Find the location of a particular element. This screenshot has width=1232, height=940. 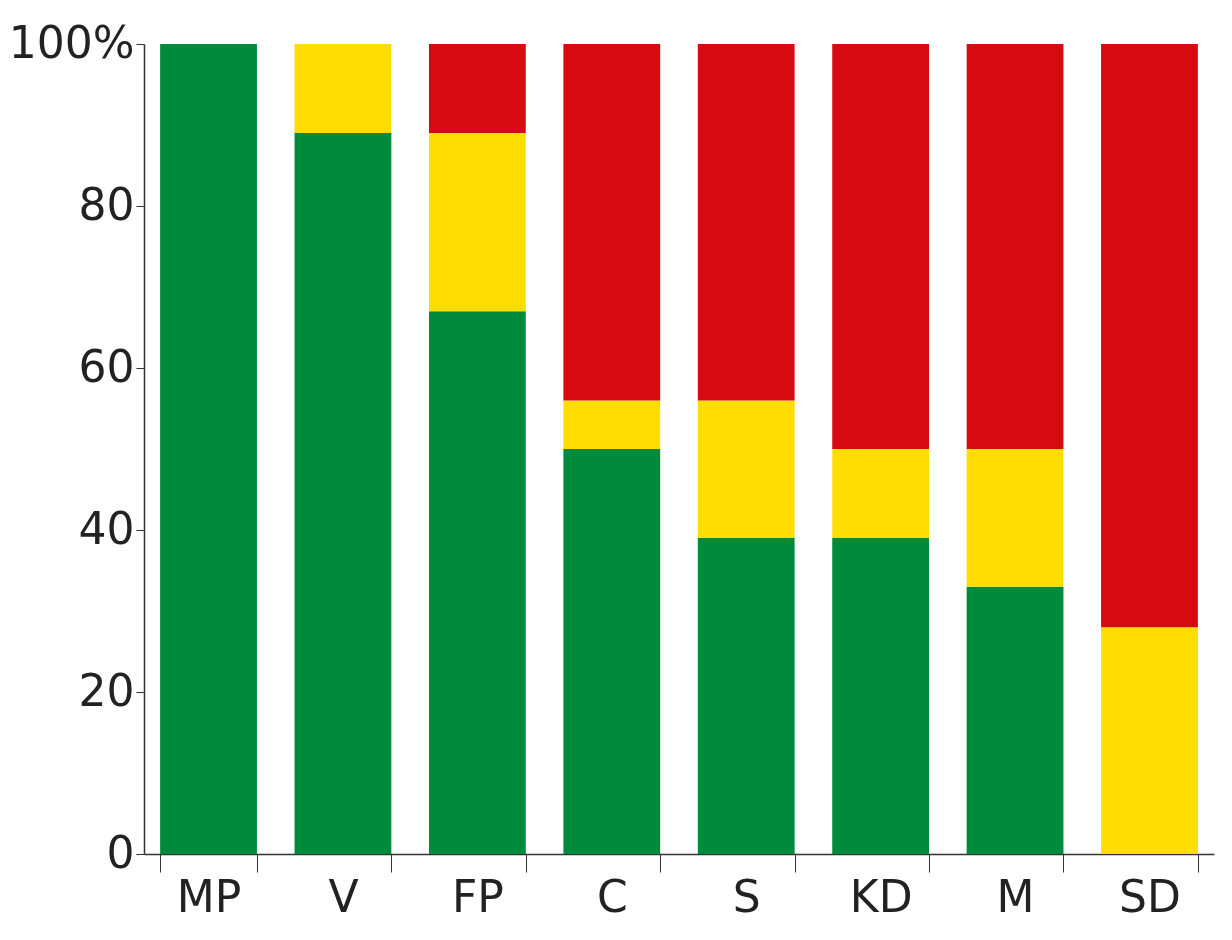

x-tick-label: MP is located at coordinates (209, 896).